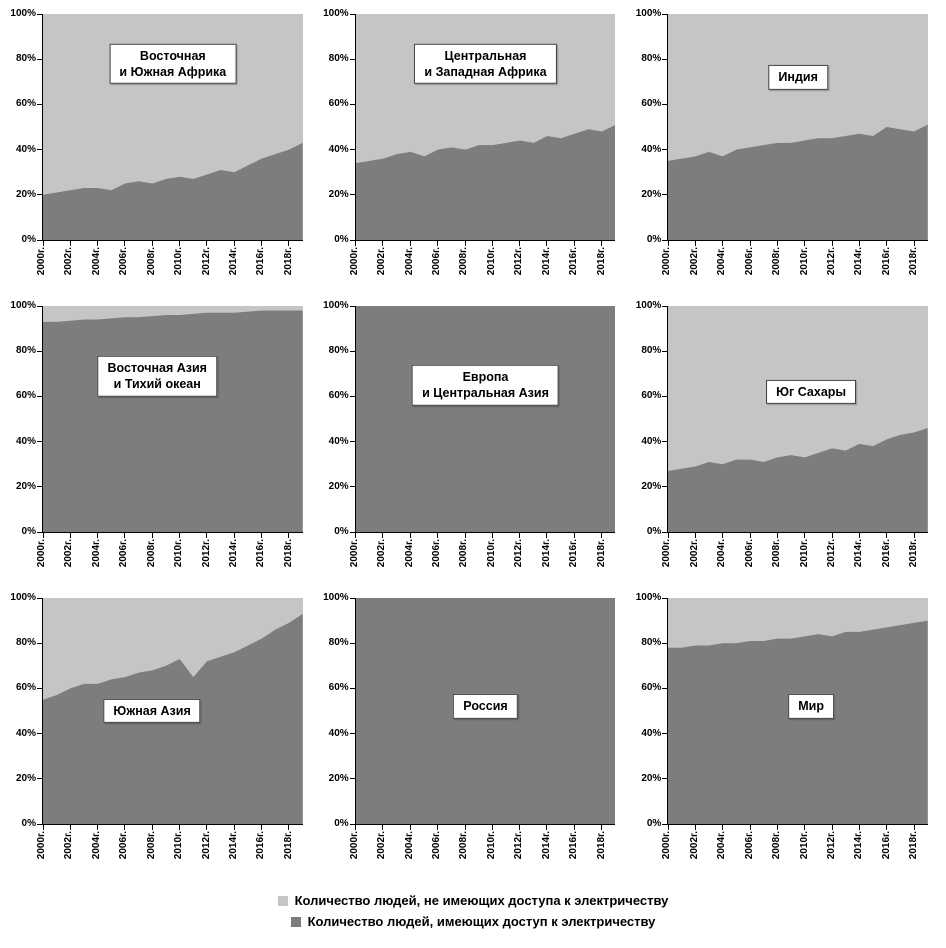 The width and height of the screenshot is (946, 948). I want to click on region-label-line: Индия, so click(798, 77).